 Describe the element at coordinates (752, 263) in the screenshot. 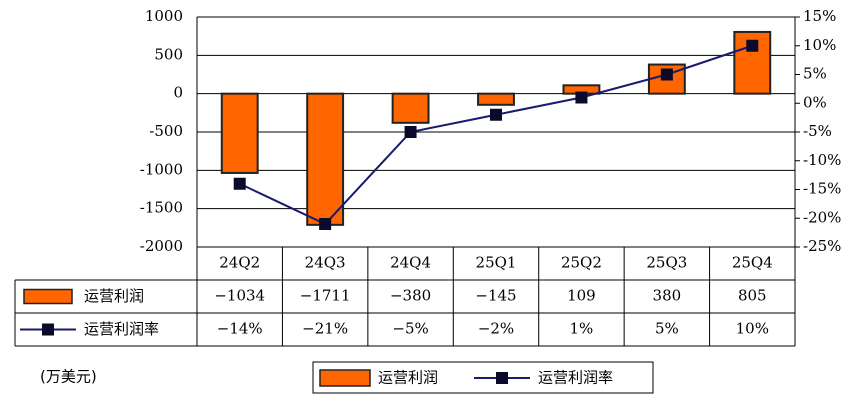

I see `x-tick-label: 25Q4` at that location.